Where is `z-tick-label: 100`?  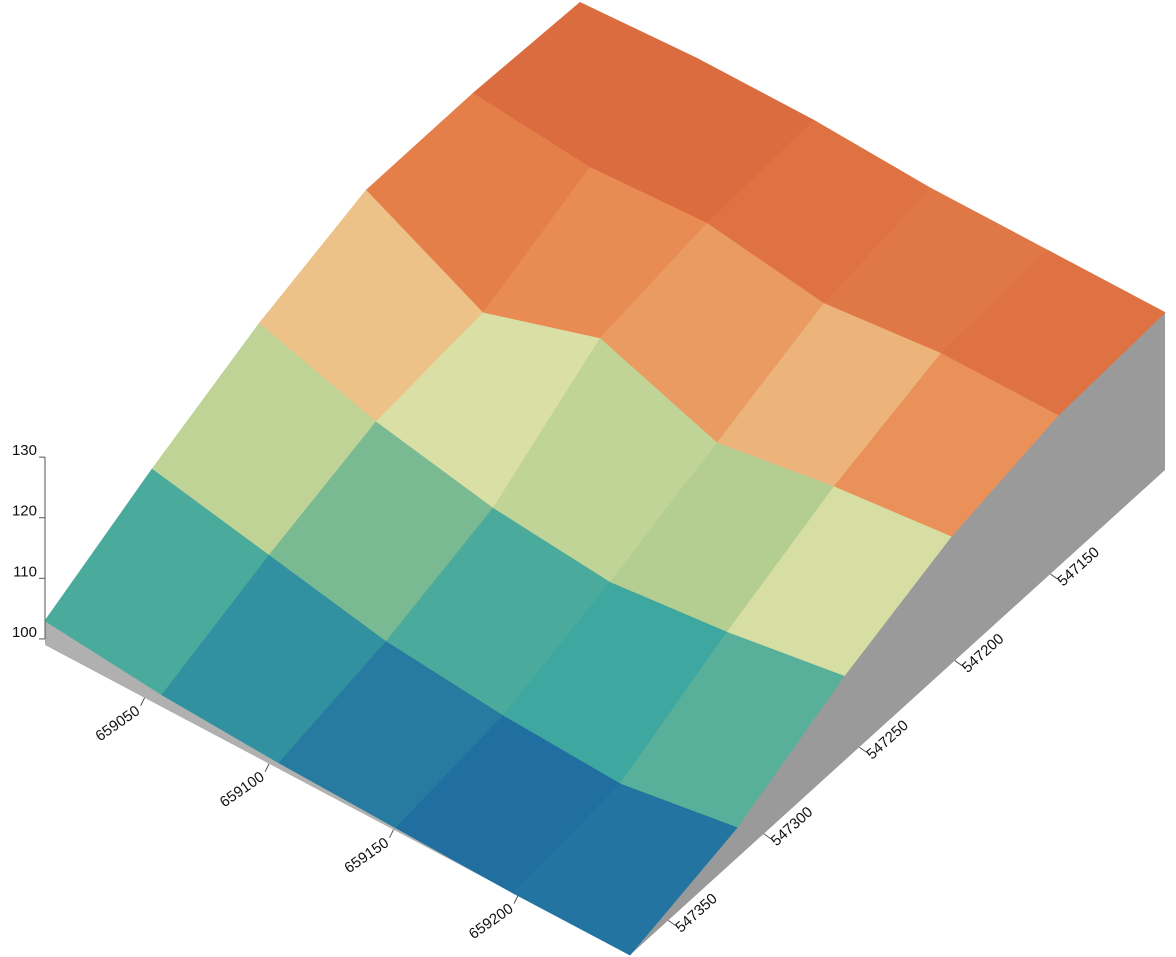
z-tick-label: 100 is located at coordinates (24, 632).